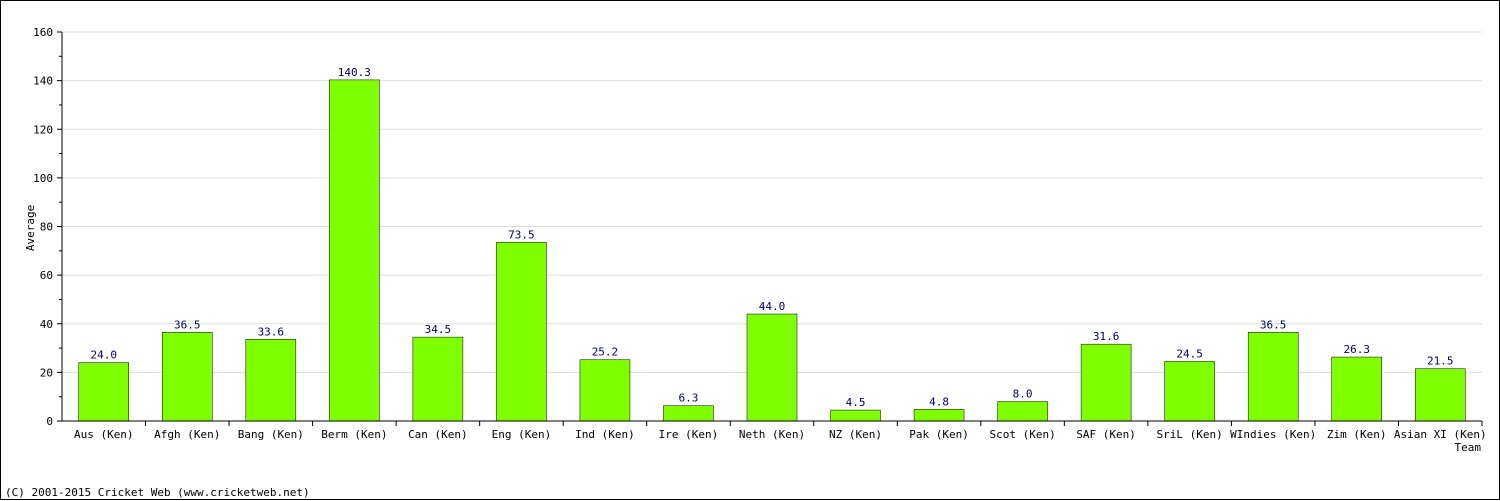 The width and height of the screenshot is (1500, 501). What do you see at coordinates (1468, 447) in the screenshot?
I see `x-axis-title: Team` at bounding box center [1468, 447].